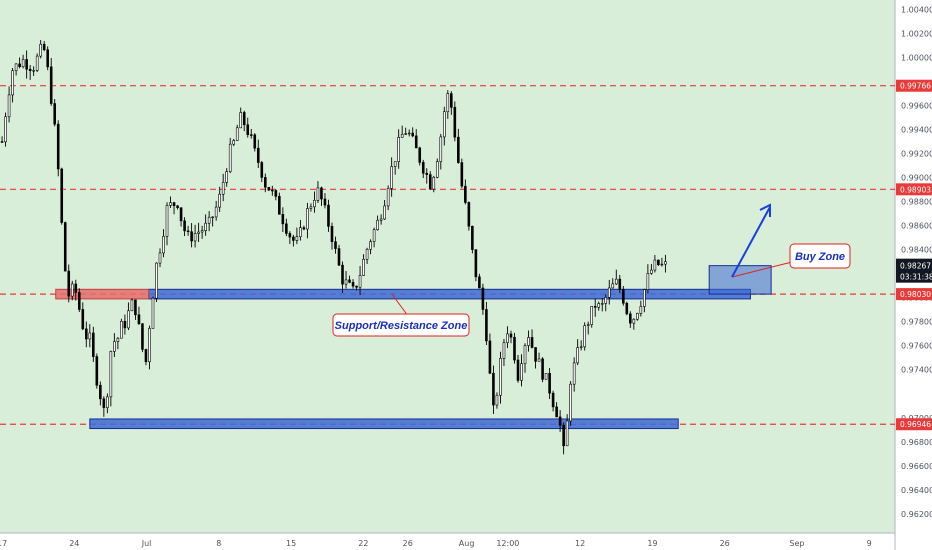  Describe the element at coordinates (916, 58) in the screenshot. I see `price-tick-label: 1.00000` at that location.